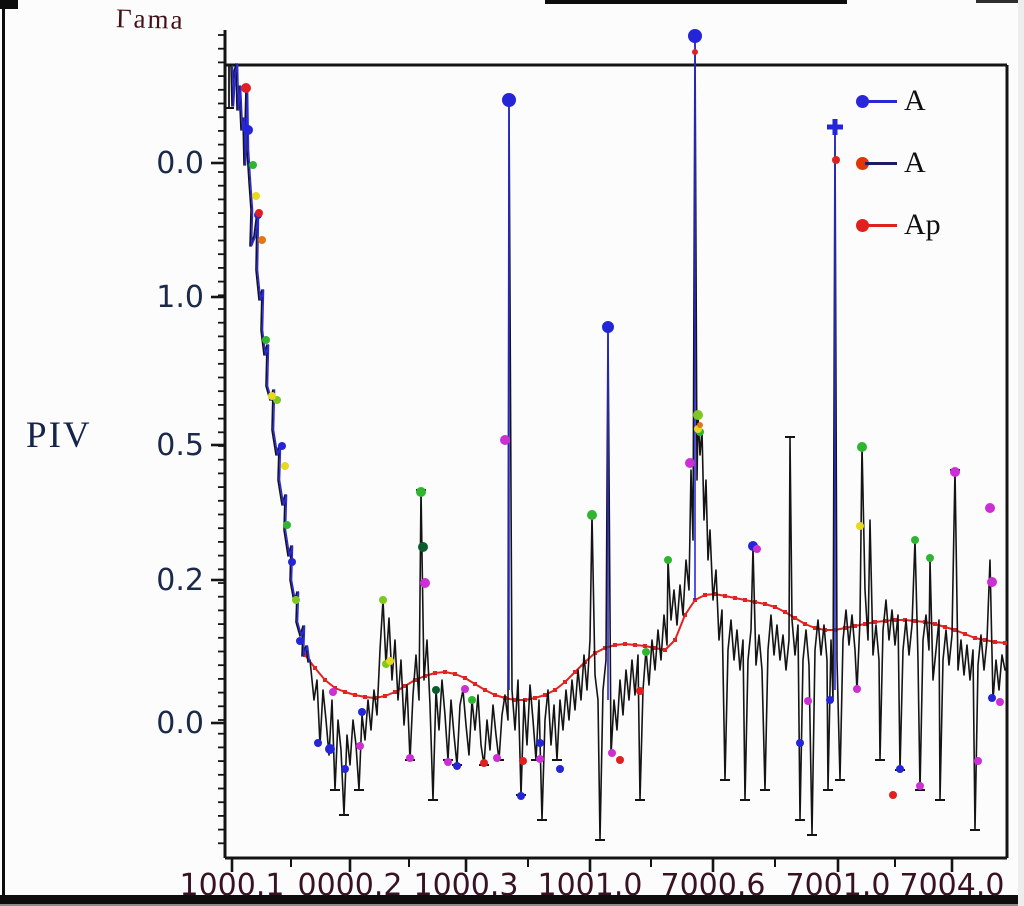  Describe the element at coordinates (59, 435) in the screenshot. I see `y-axis-title: PIV` at that location.